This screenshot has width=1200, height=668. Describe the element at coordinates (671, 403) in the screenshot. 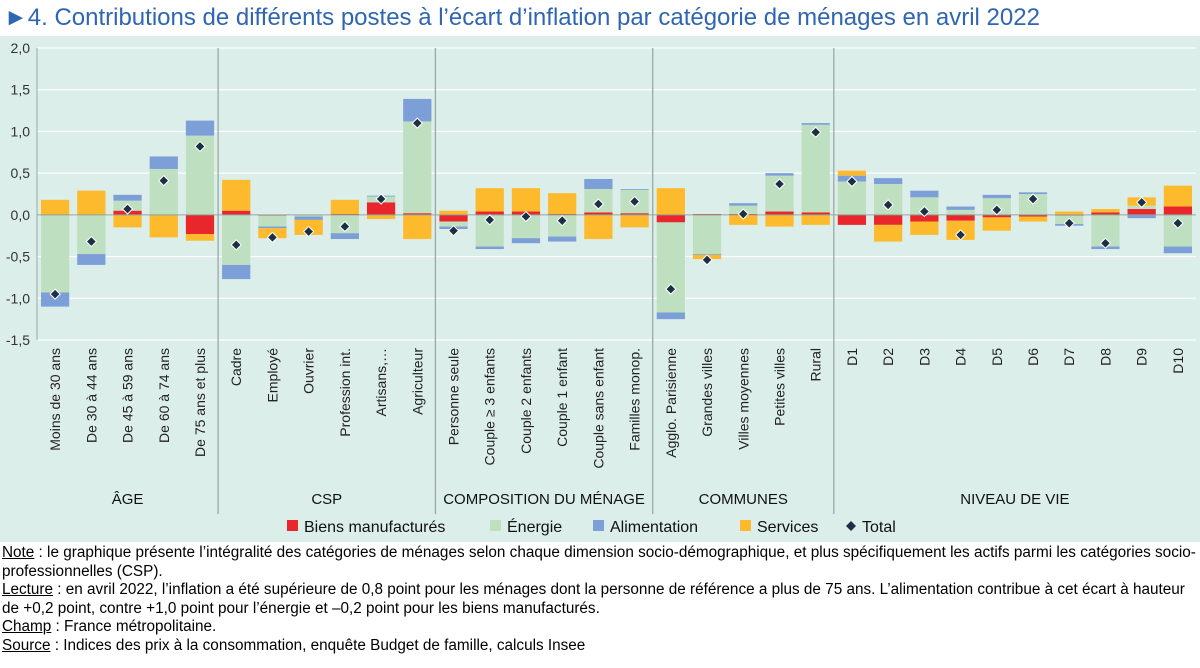

I see `x-tick-label: Agglo. Parisienne` at that location.